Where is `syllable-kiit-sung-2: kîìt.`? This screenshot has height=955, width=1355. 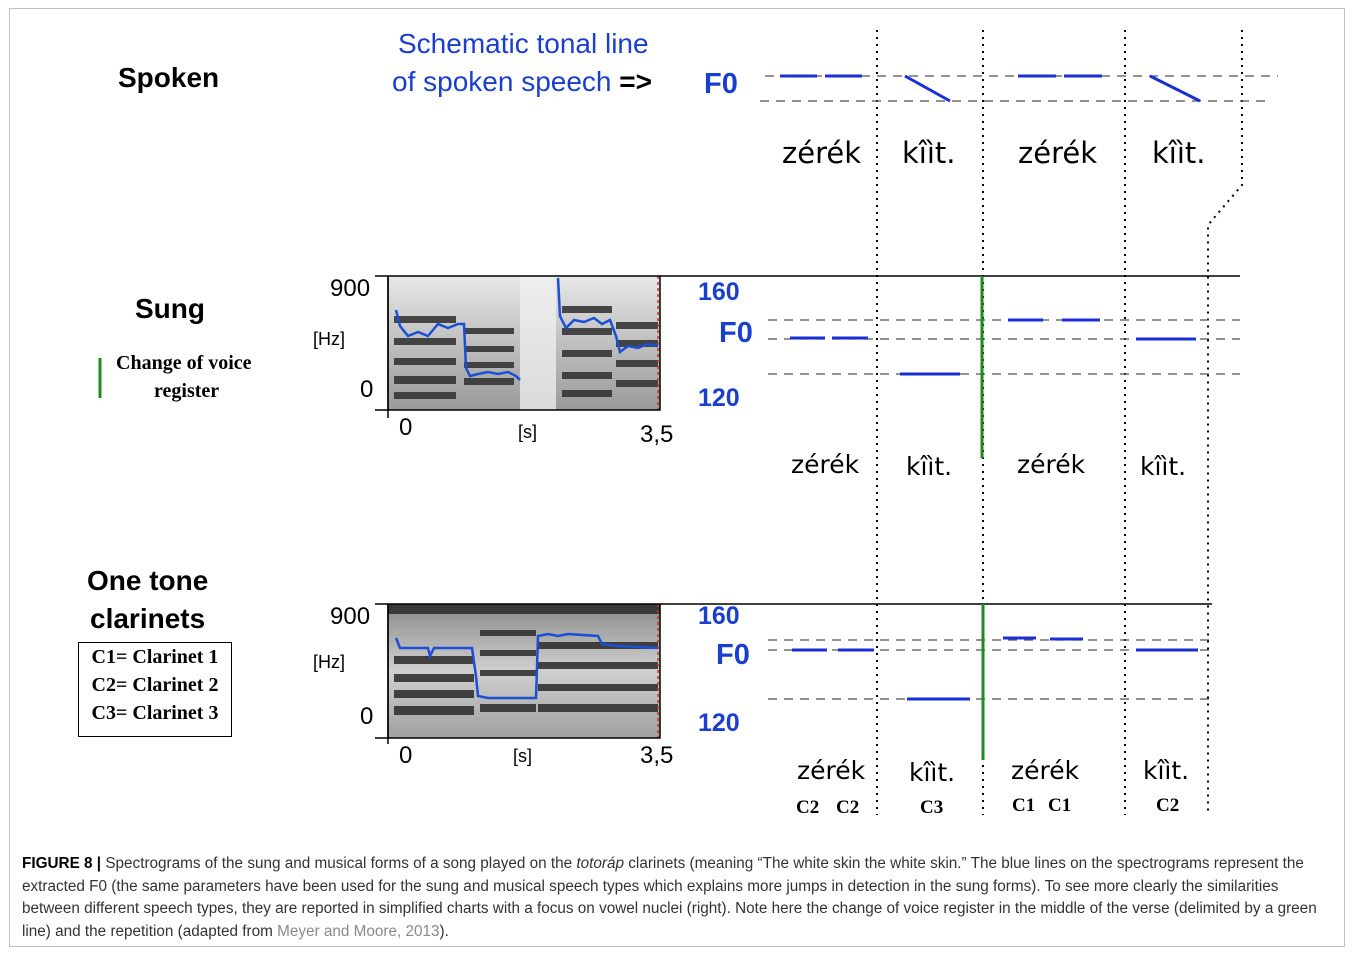
syllable-kiit-sung-2: kîìt. is located at coordinates (1163, 466).